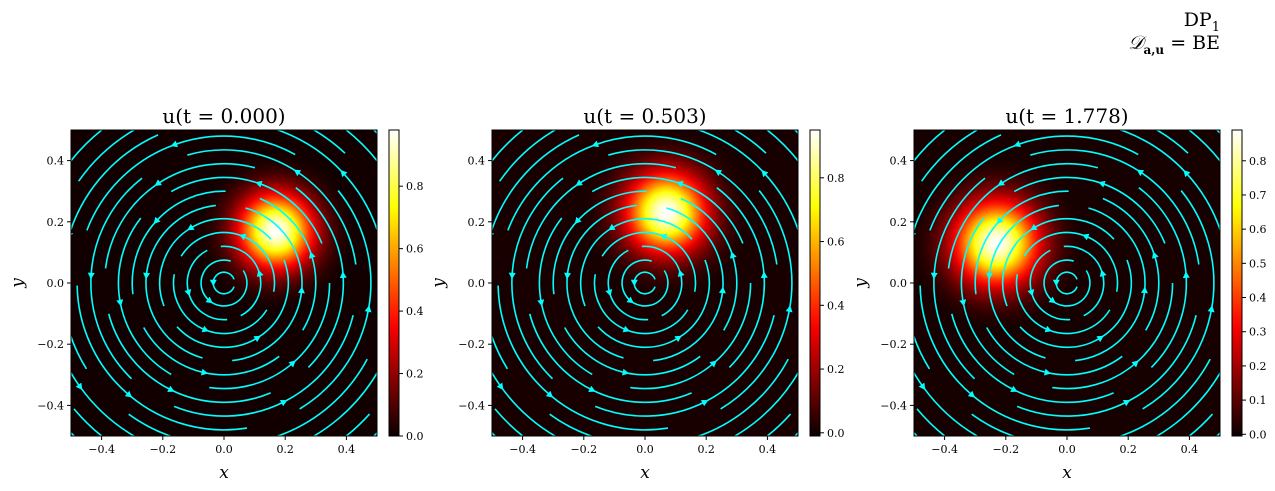 The width and height of the screenshot is (1275, 491). I want to click on colorbar-tick-label: 0.1, so click(1258, 400).